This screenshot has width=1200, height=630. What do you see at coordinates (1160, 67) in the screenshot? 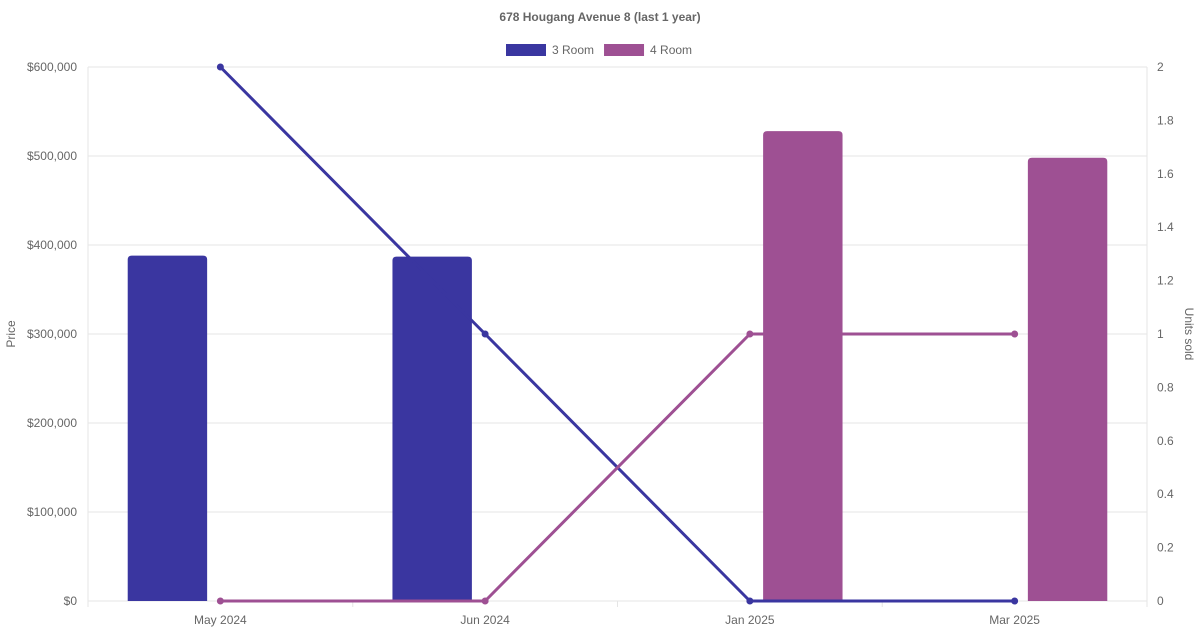
I see `y-axis-right-tick-label: 2` at bounding box center [1160, 67].